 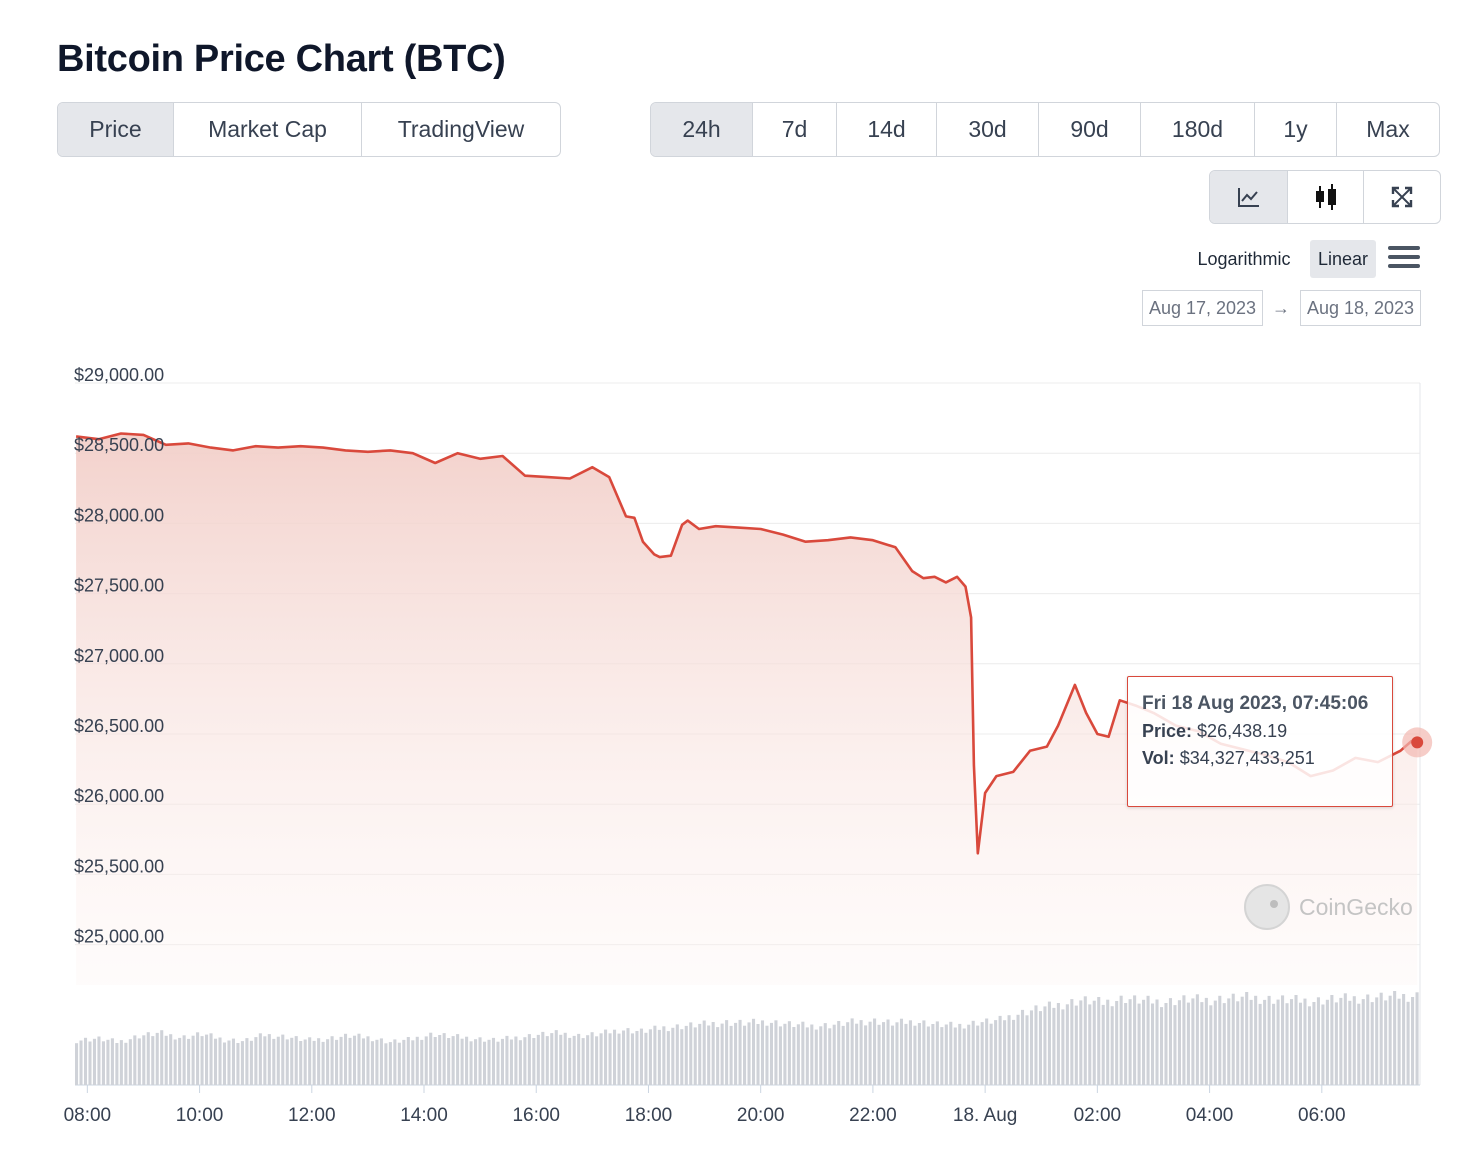 I want to click on chart-menu-button, so click(x=1404, y=259).